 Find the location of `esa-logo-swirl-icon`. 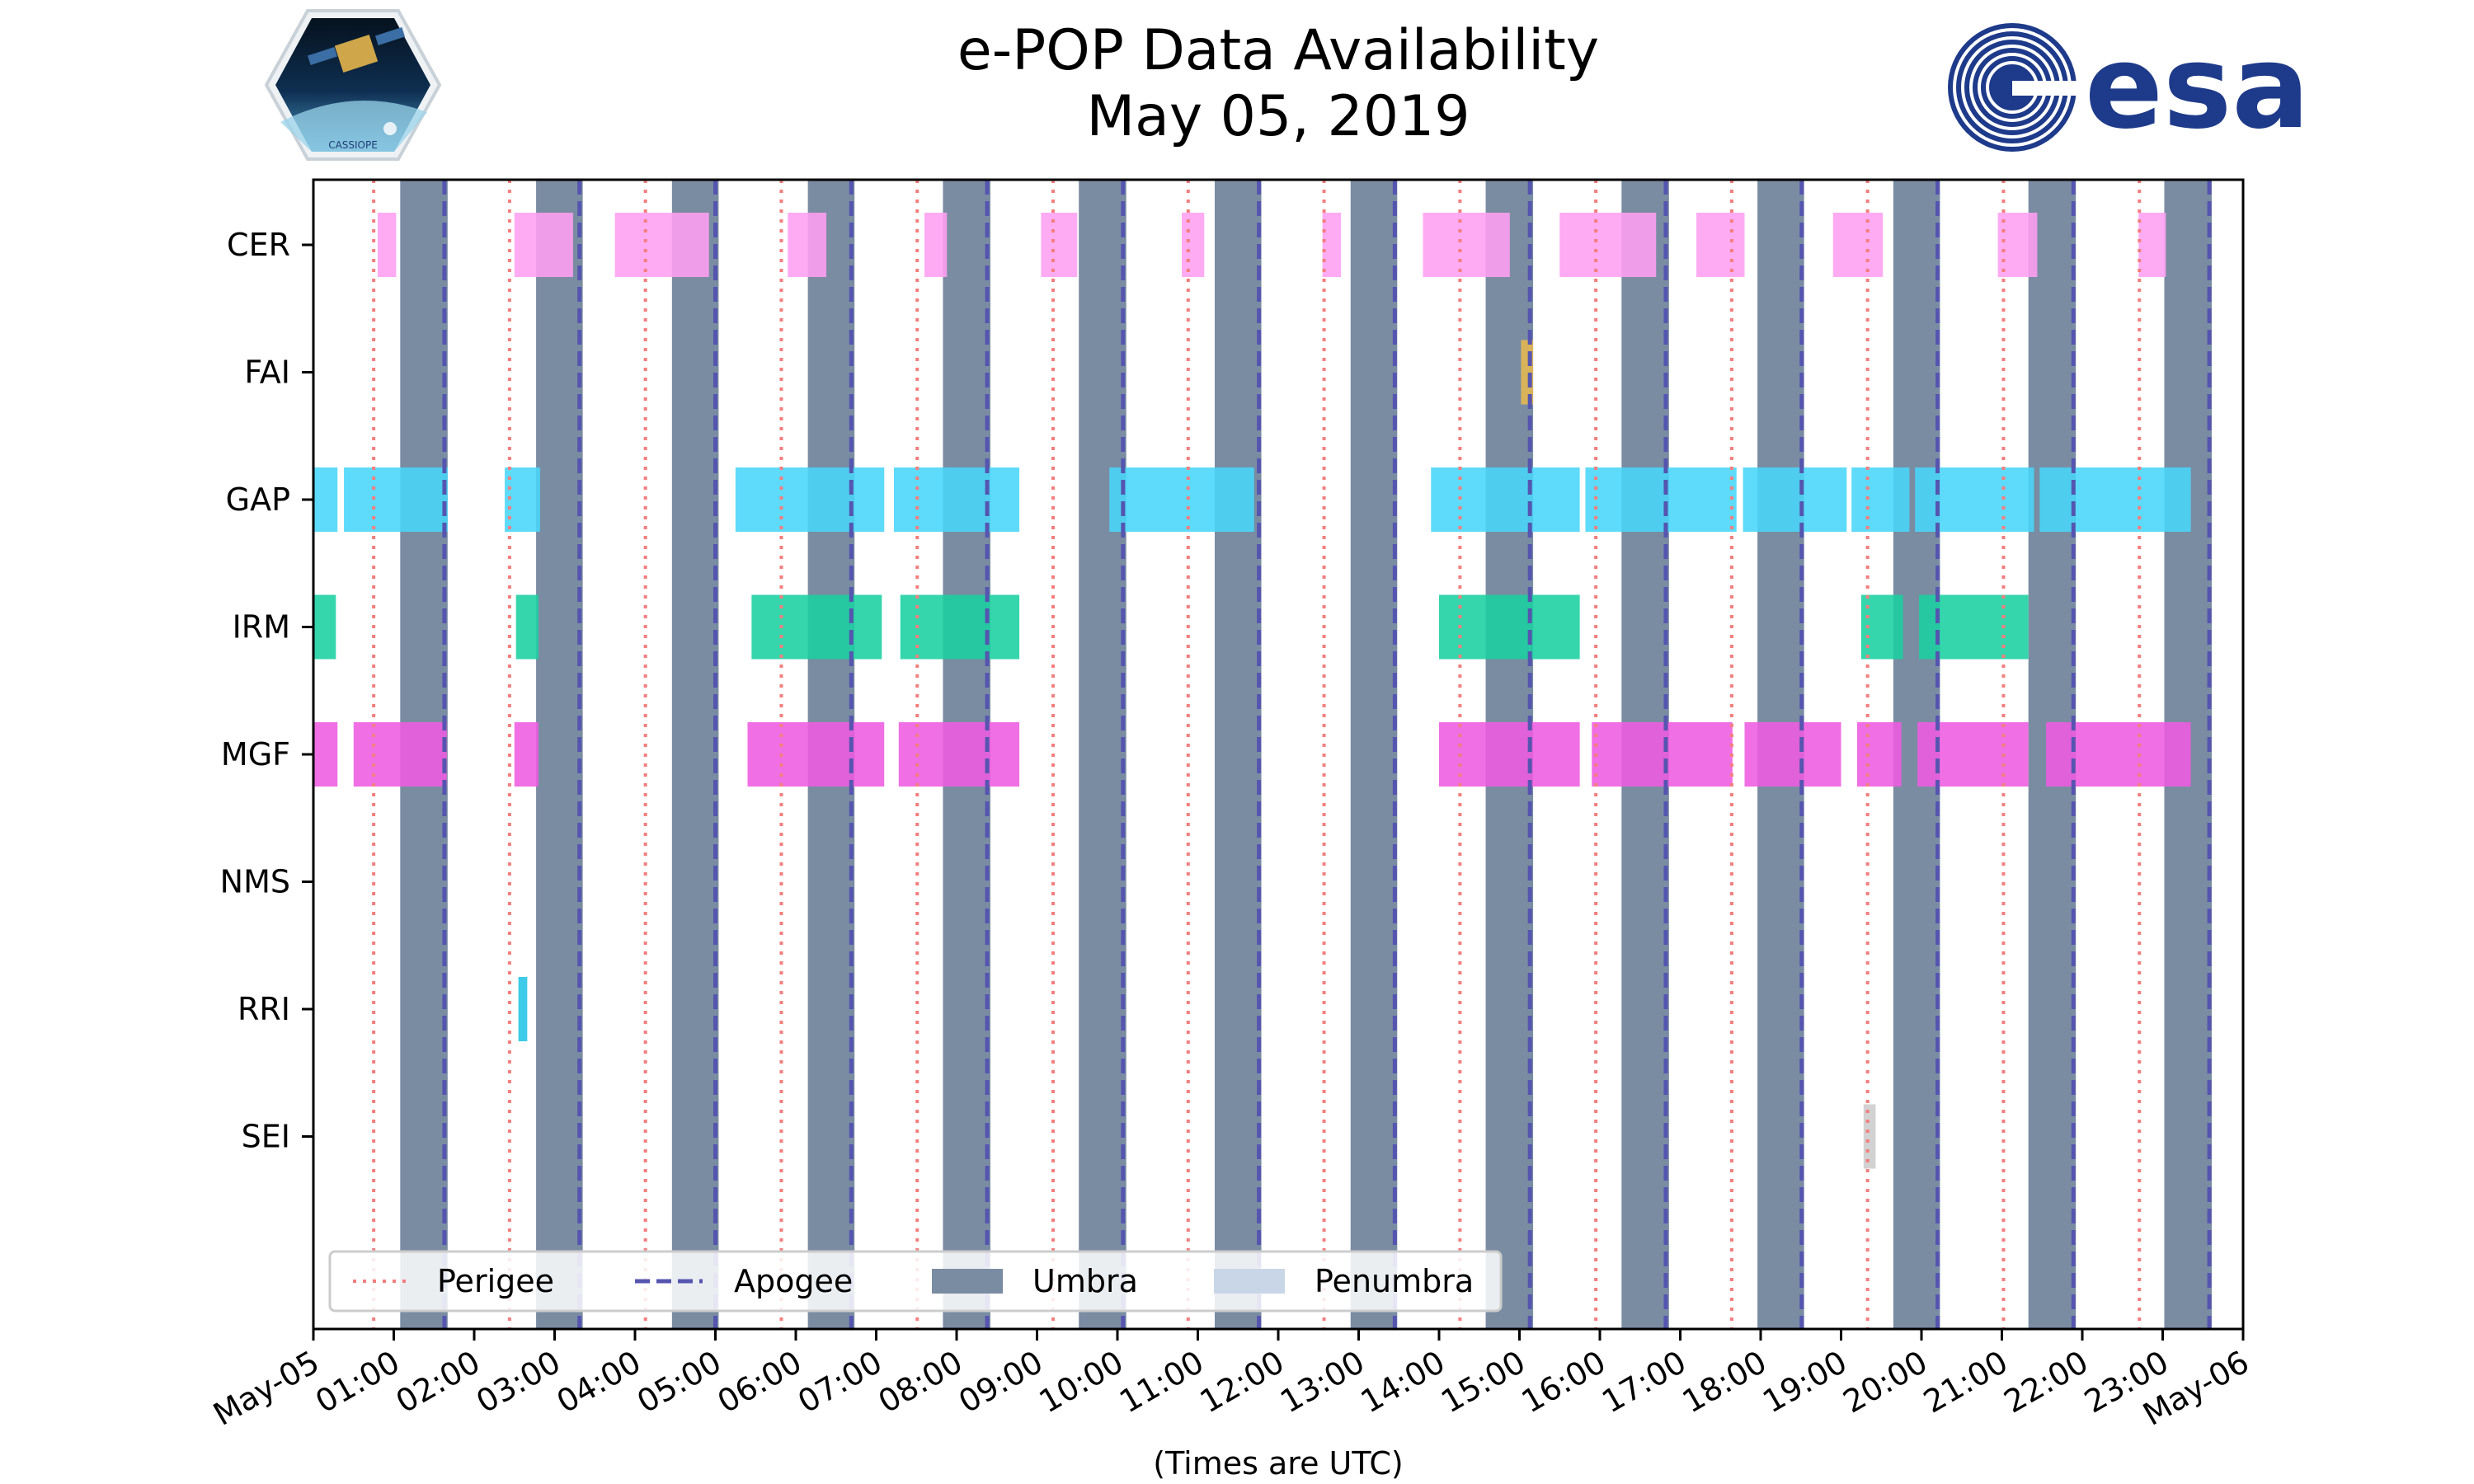

esa-logo-swirl-icon is located at coordinates (2014, 87).